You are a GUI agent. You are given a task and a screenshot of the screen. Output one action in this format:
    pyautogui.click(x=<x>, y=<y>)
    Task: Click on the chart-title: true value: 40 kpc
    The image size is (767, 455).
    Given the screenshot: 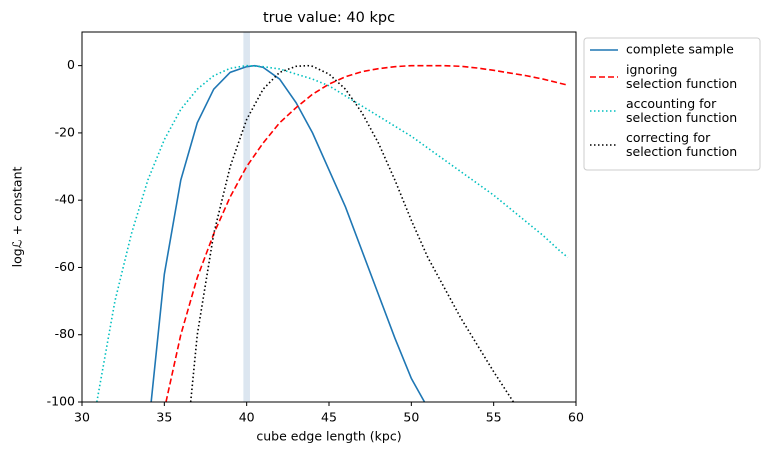 What is the action you would take?
    pyautogui.click(x=329, y=18)
    